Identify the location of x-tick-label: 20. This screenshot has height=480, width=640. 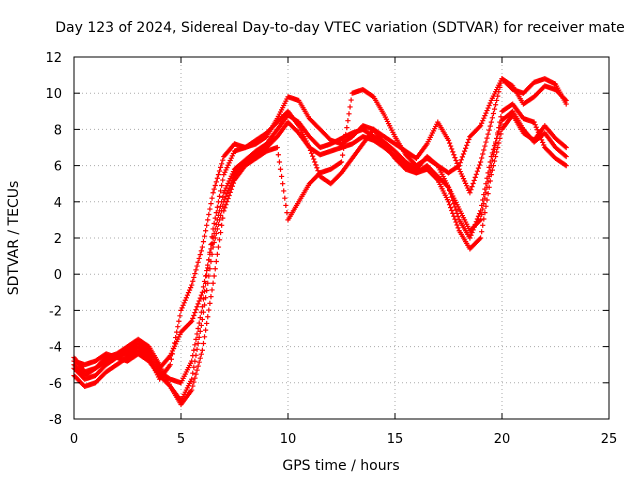
(502, 439).